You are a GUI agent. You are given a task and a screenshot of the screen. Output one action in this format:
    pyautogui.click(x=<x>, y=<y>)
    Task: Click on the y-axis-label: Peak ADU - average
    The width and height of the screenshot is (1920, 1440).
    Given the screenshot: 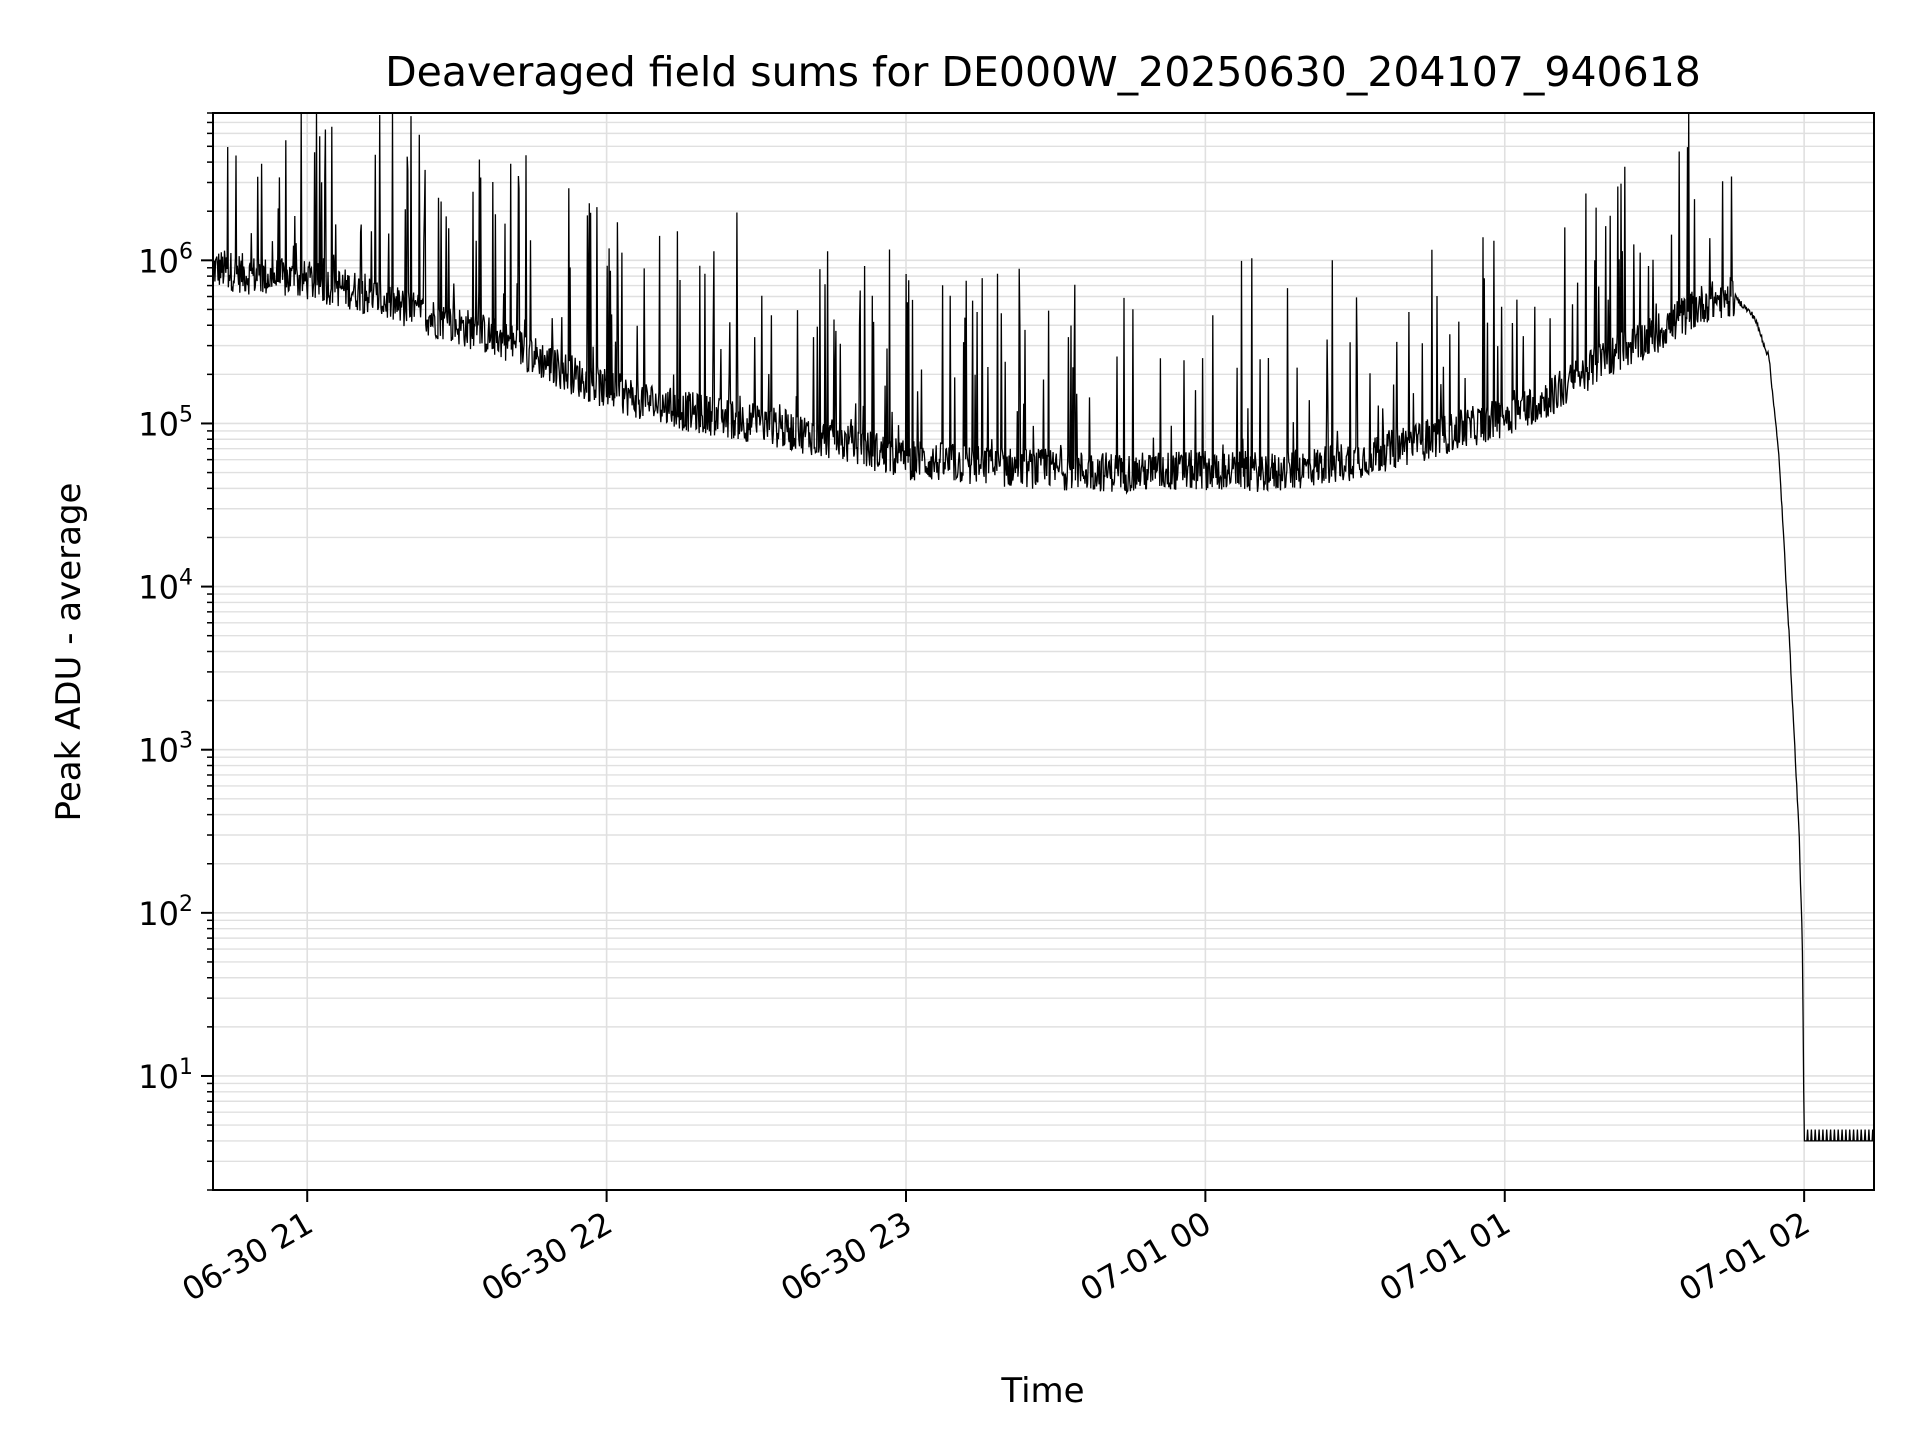 What is the action you would take?
    pyautogui.click(x=69, y=652)
    